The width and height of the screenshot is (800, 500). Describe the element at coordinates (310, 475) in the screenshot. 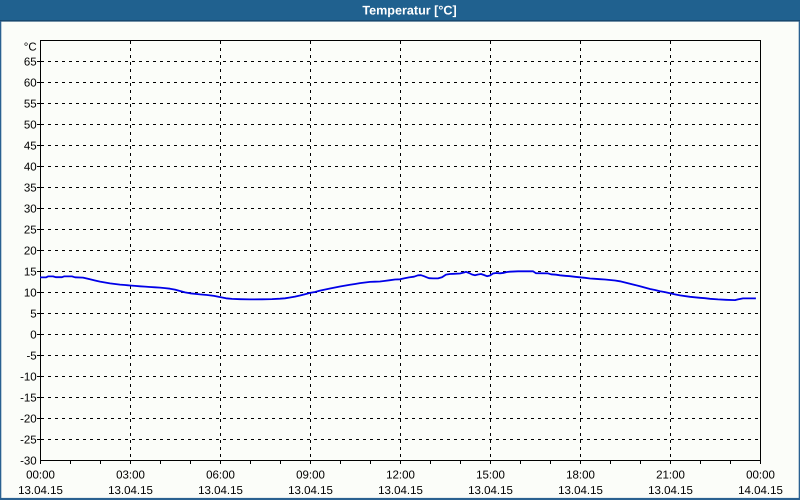

I see `svg-text: 09:00` at that location.